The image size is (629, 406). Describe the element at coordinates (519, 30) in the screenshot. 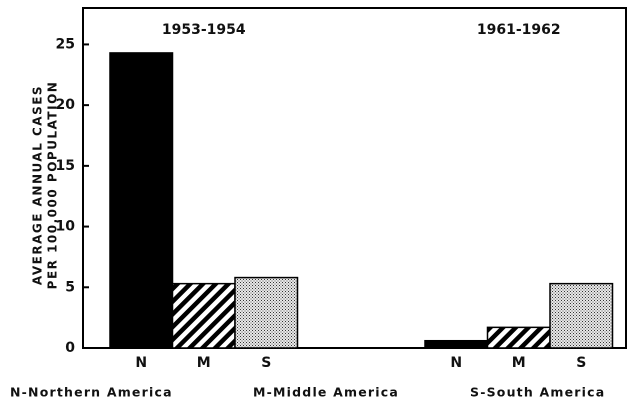

I see `group-label: 1961-1962` at that location.